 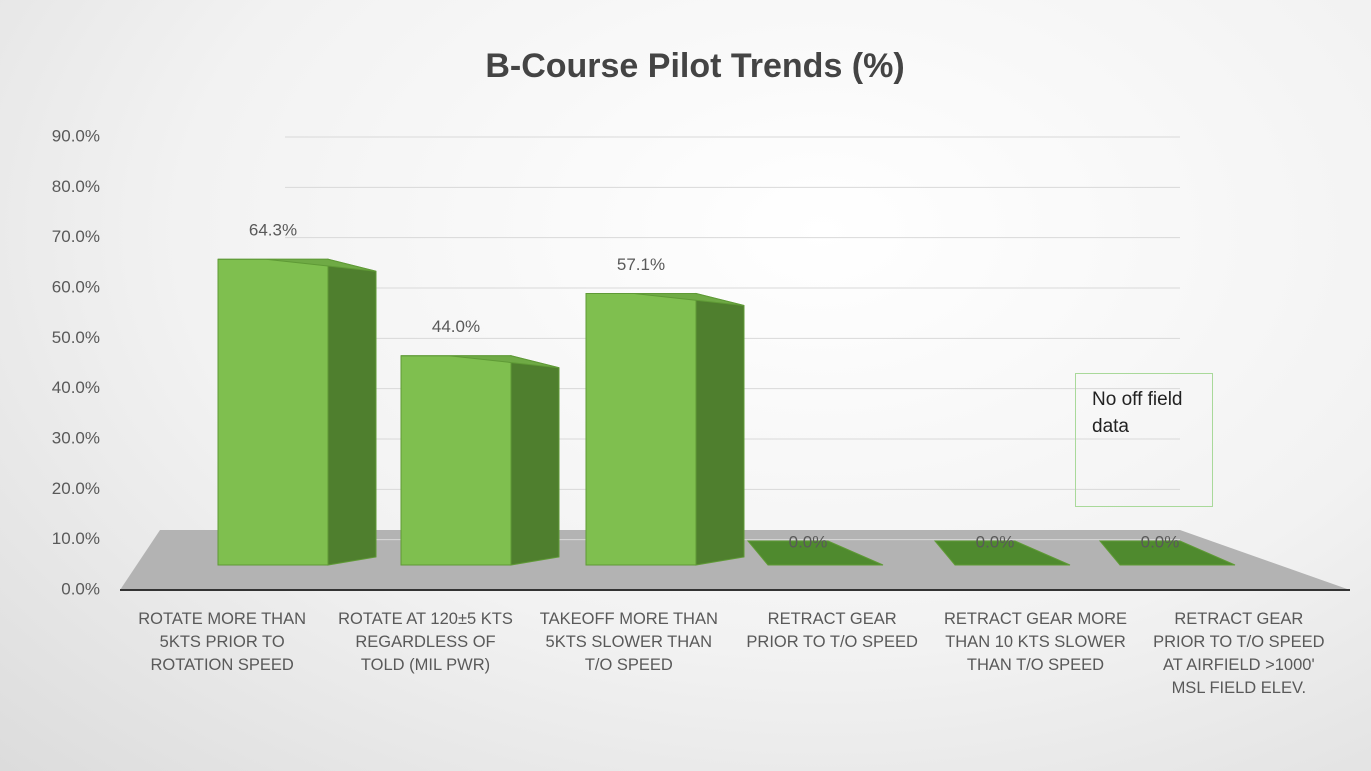 What do you see at coordinates (76, 135) in the screenshot?
I see `y-tick-label: 90.0%` at bounding box center [76, 135].